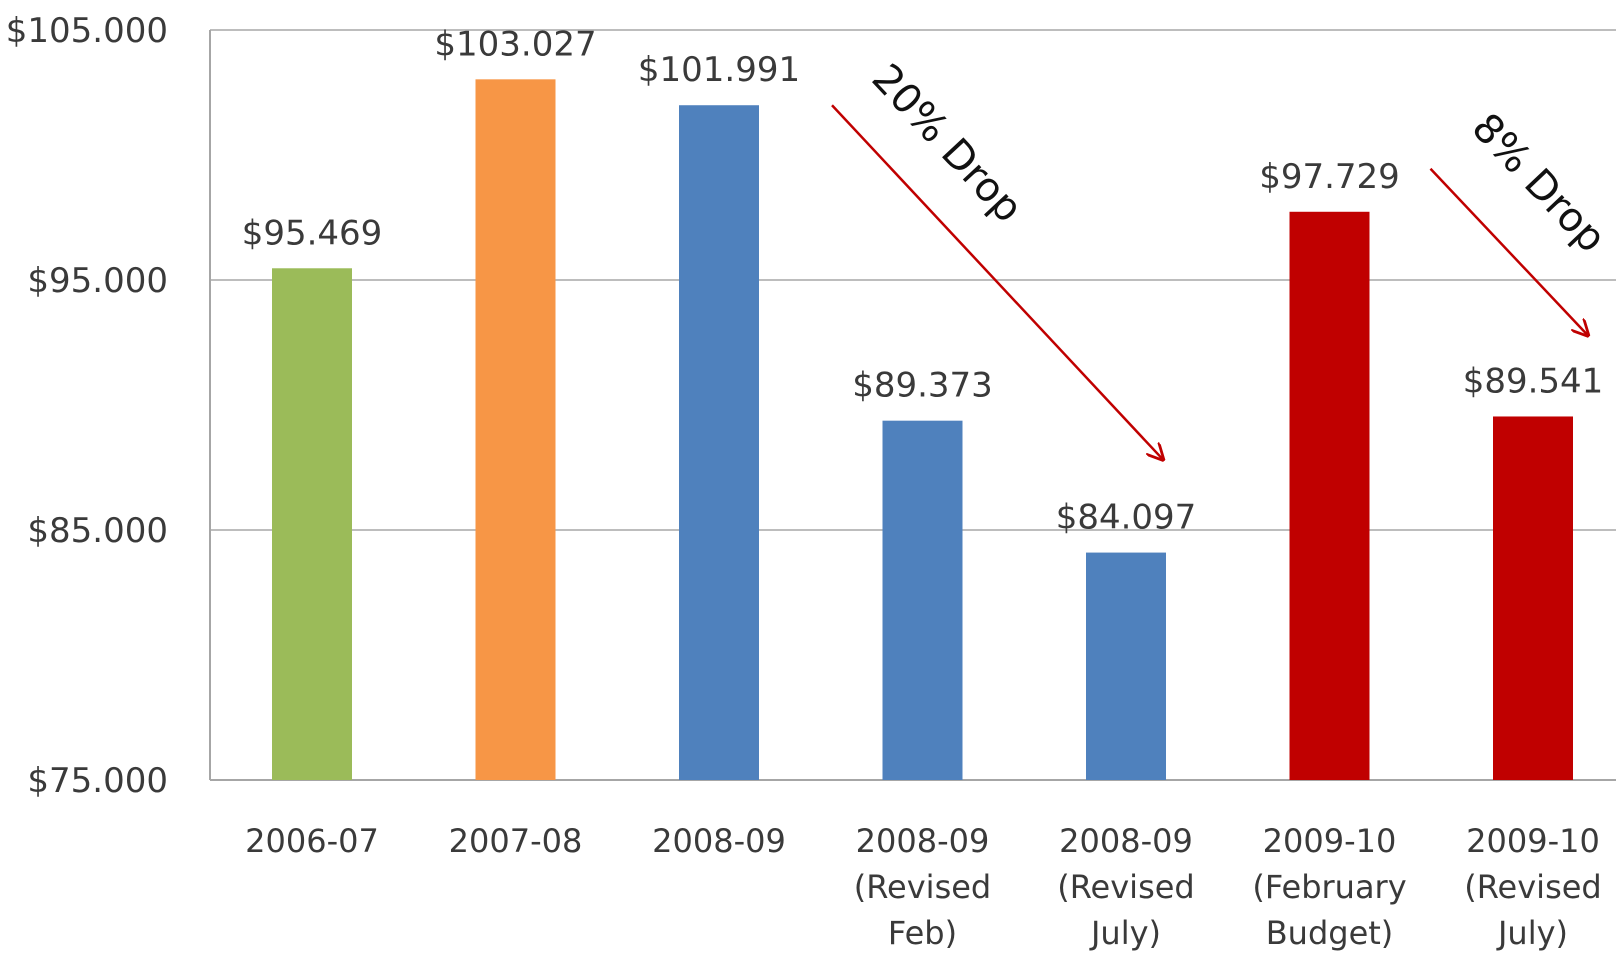 The height and width of the screenshot is (955, 1616). I want to click on data-label: $89.373, so click(922, 386).